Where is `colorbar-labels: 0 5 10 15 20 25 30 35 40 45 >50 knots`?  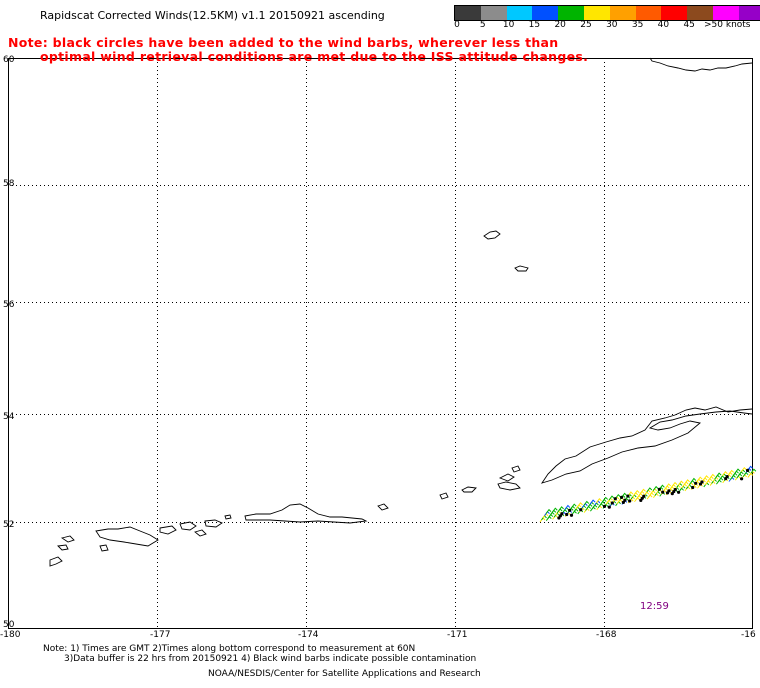 colorbar-labels: 0 5 10 15 20 25 30 35 40 45 >50 knots is located at coordinates (607, 26).